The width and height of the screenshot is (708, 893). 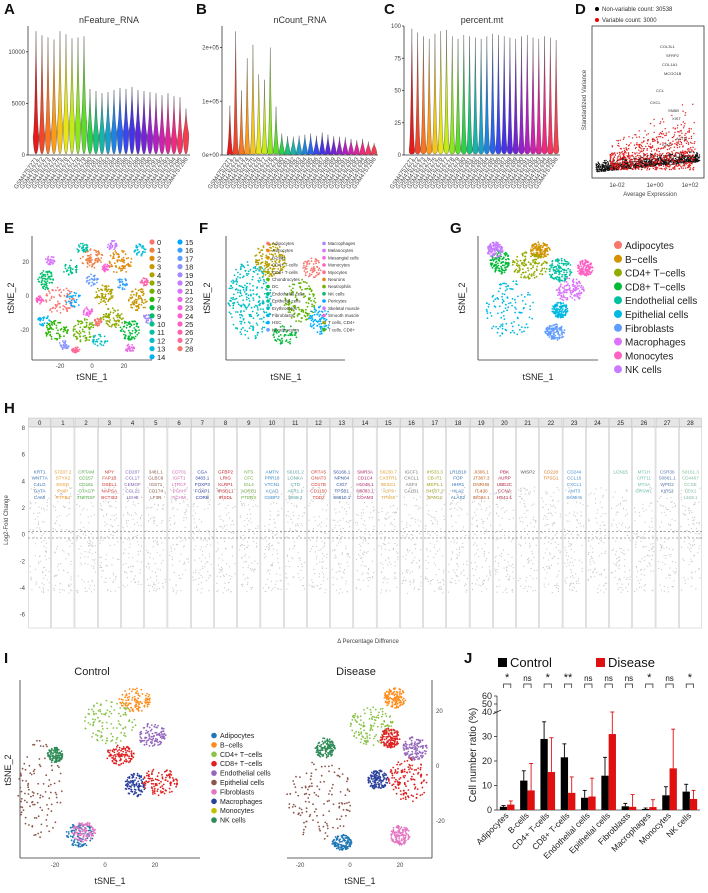 I want to click on cluster-20-point, so click(x=107, y=247).